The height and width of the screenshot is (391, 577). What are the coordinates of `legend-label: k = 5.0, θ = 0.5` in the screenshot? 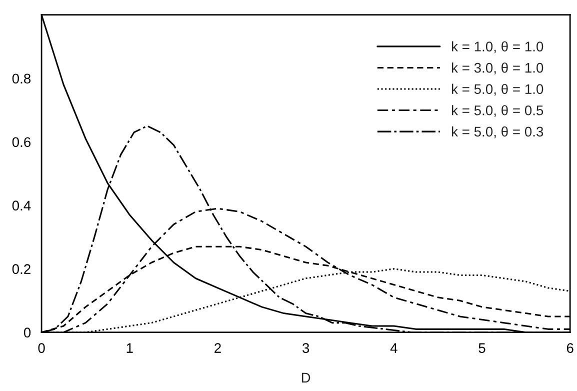 It's located at (498, 111).